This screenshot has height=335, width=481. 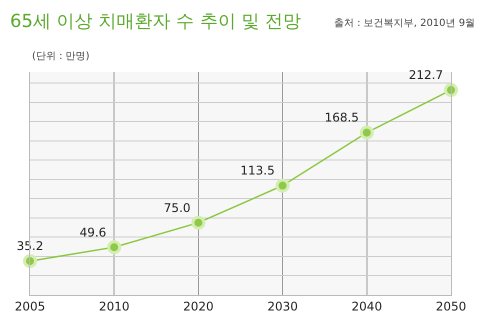 What do you see at coordinates (30, 306) in the screenshot?
I see `x-tick-label: 2005` at bounding box center [30, 306].